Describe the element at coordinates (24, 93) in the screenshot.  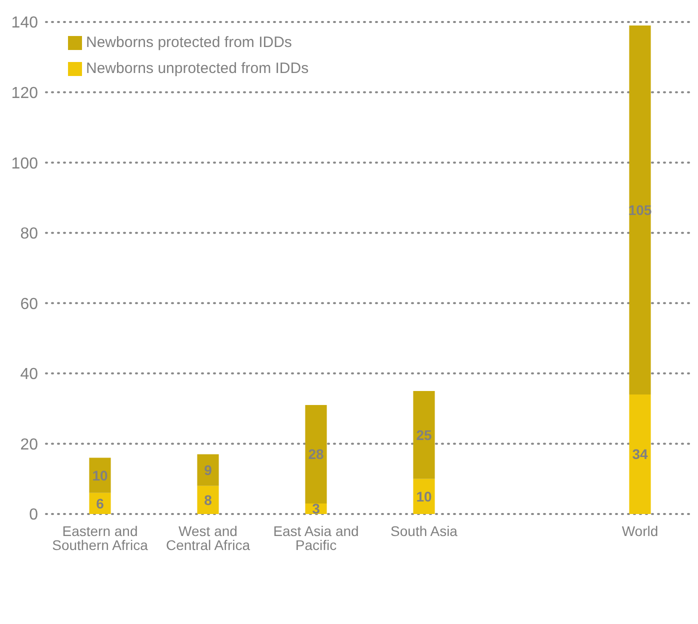
I see `y-tick-label: 120` at that location.